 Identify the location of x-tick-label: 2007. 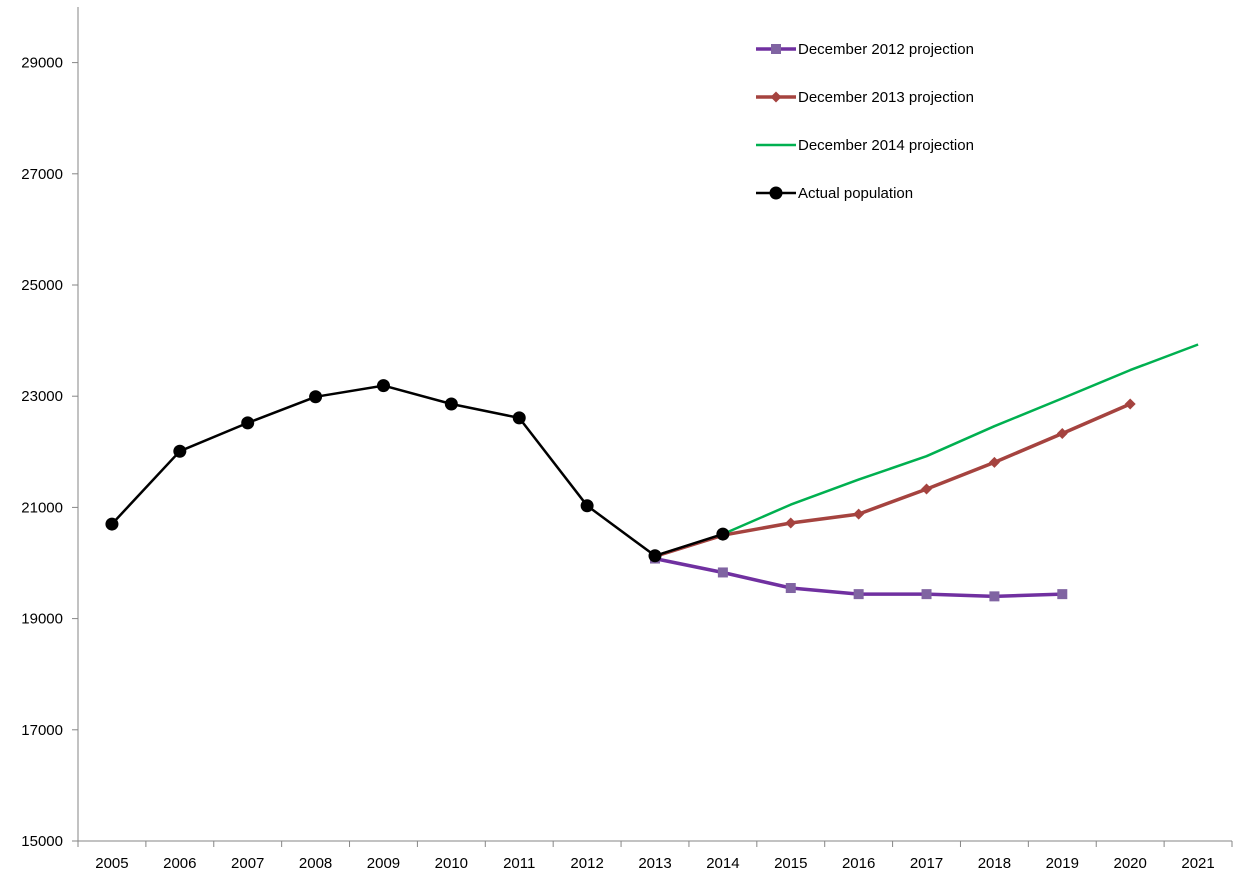
(247, 863).